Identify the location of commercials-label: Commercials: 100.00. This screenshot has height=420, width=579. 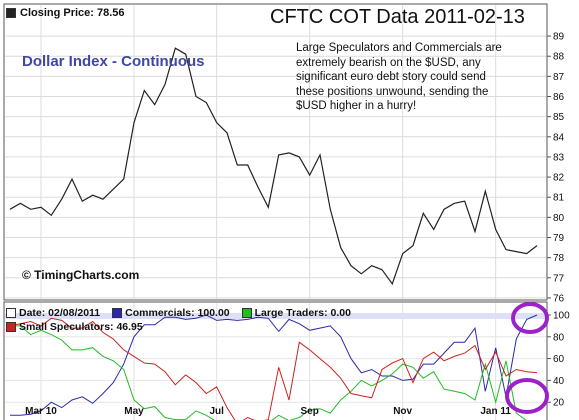
(177, 313).